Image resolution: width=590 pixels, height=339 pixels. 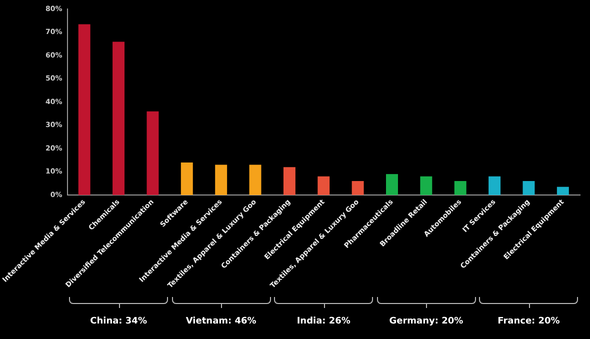 I want to click on text: China: 34%, so click(x=118, y=321).